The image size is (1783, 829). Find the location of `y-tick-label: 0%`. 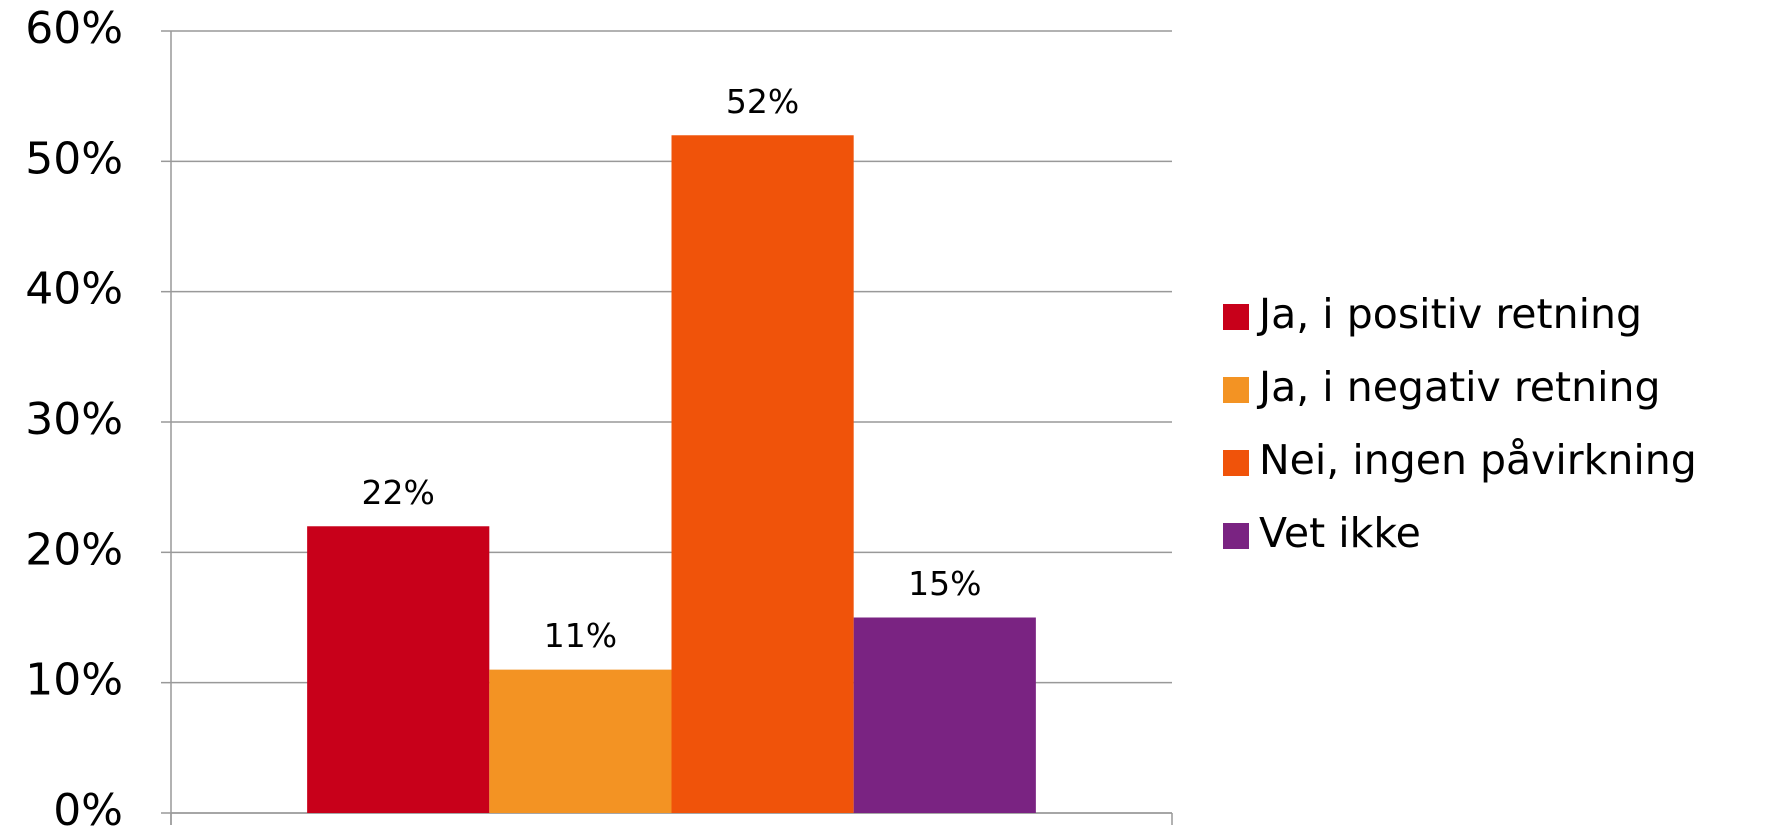

y-tick-label: 0% is located at coordinates (88, 807).